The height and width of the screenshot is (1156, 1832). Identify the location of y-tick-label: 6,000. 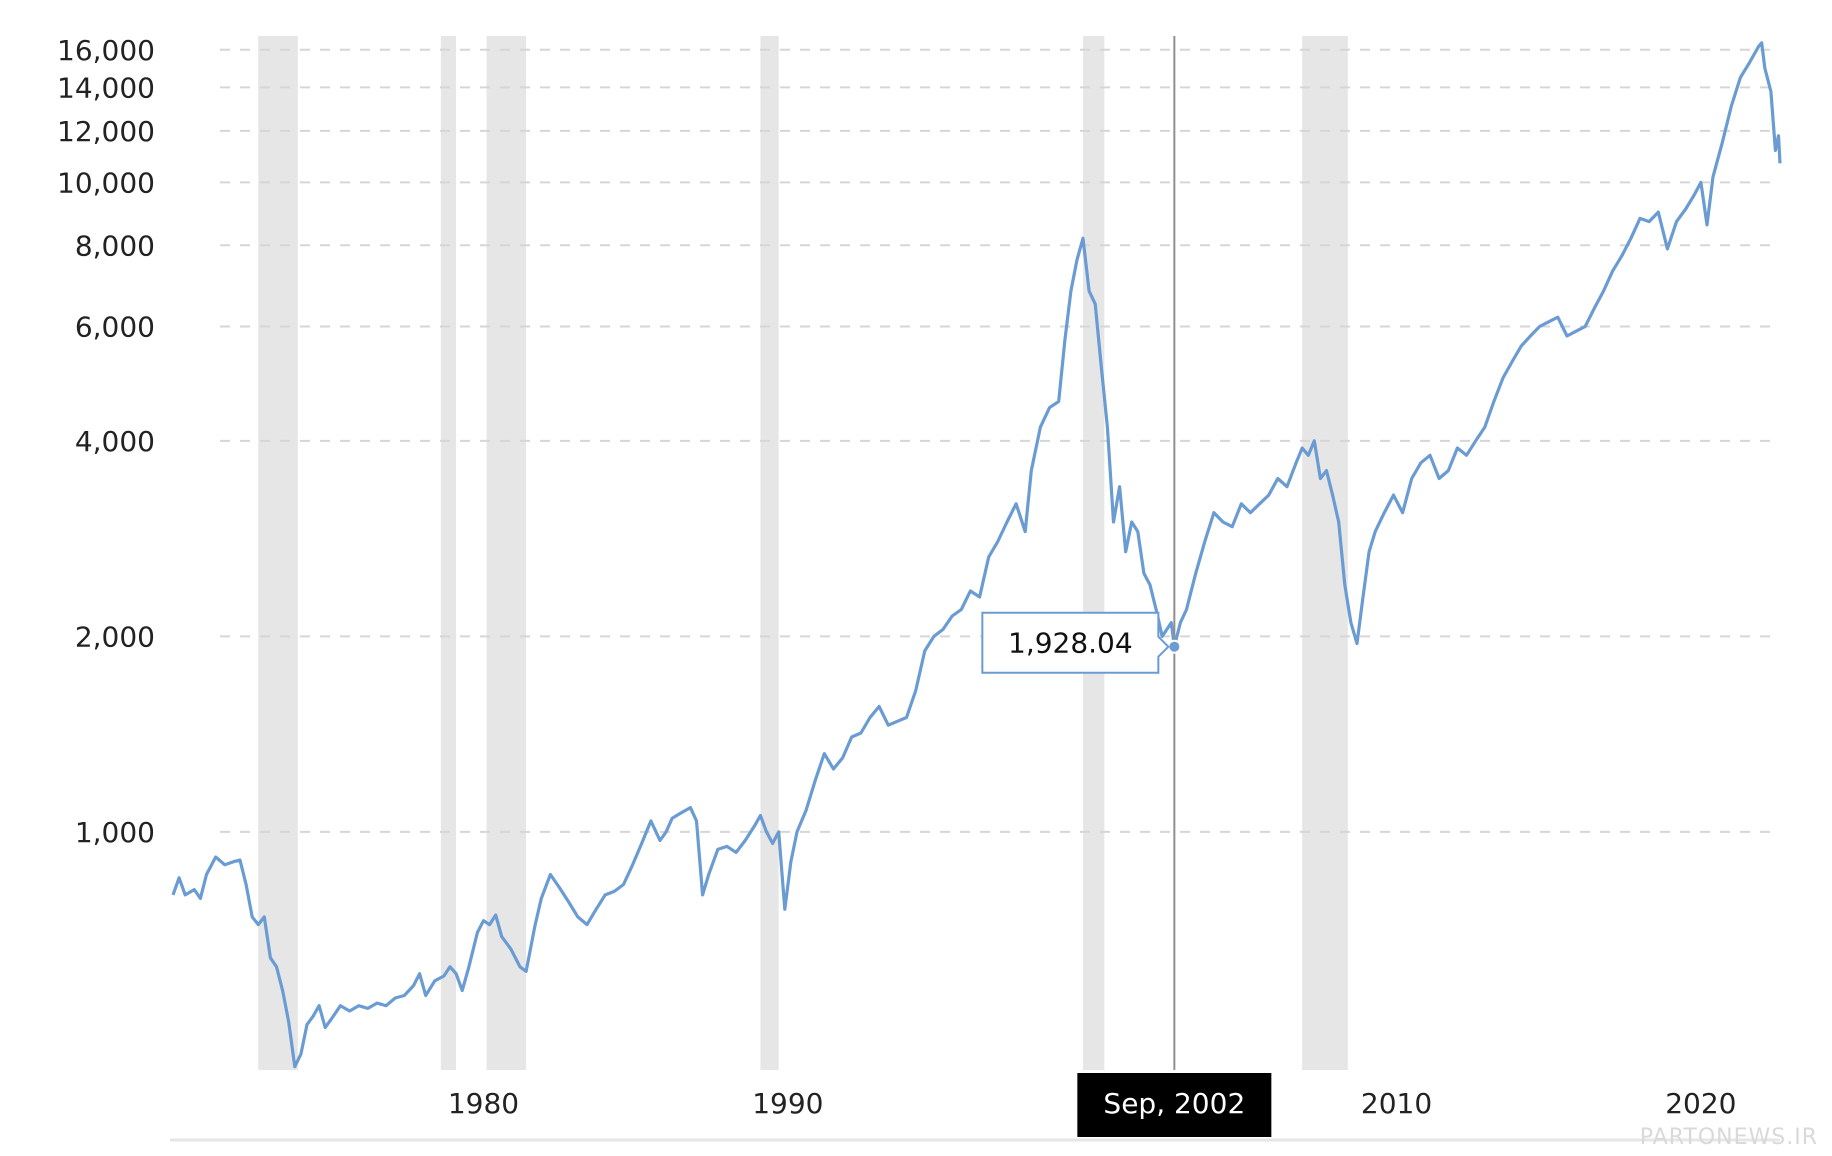
(115, 326).